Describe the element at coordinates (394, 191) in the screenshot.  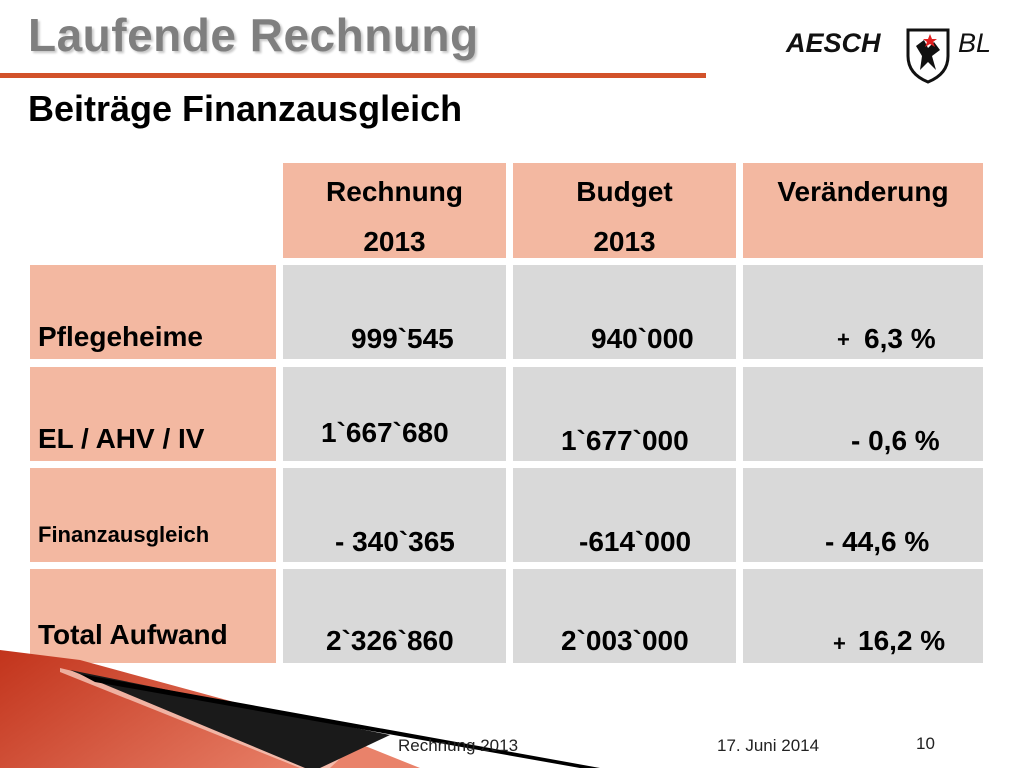
I see `column-header-line: Rechnung` at that location.